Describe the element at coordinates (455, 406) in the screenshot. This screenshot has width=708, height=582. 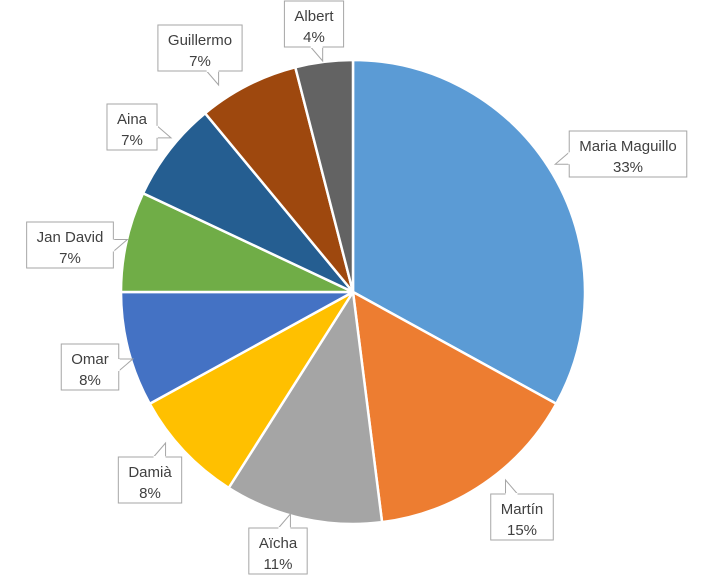
I see `pie-slice-martin` at that location.